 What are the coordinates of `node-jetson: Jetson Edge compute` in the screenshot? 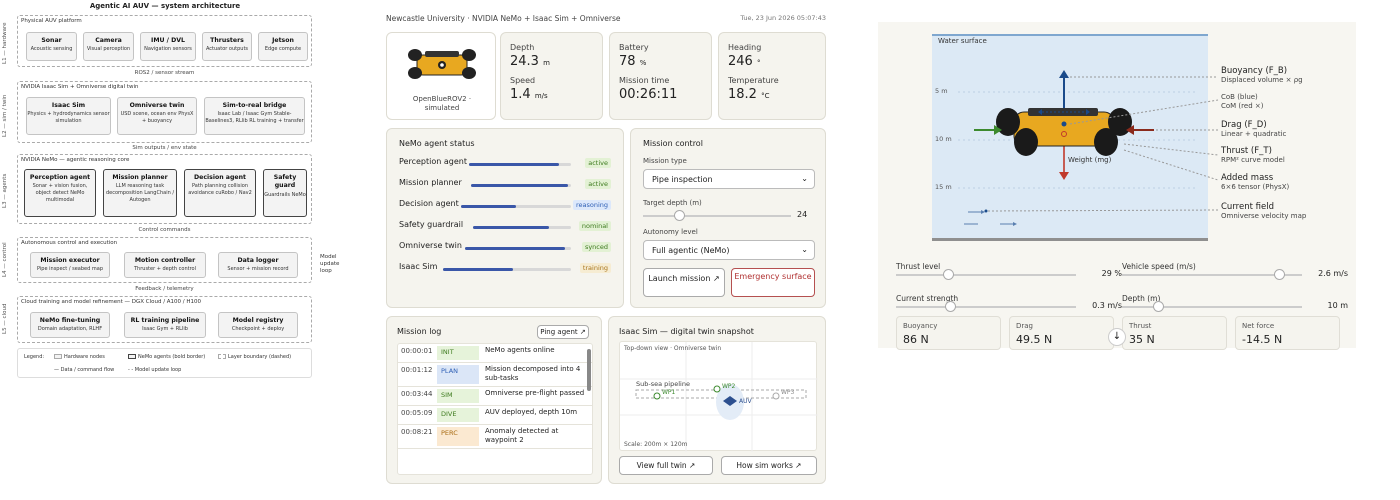 It's located at (283, 46).